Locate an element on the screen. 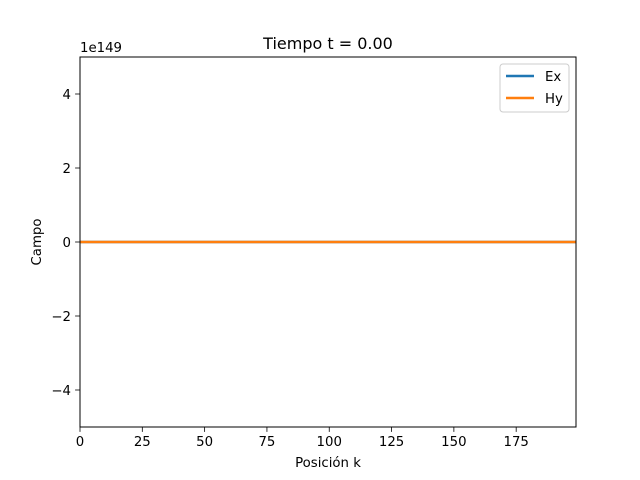 This screenshot has height=480, width=640. x-tick-label: 0 is located at coordinates (80, 442).